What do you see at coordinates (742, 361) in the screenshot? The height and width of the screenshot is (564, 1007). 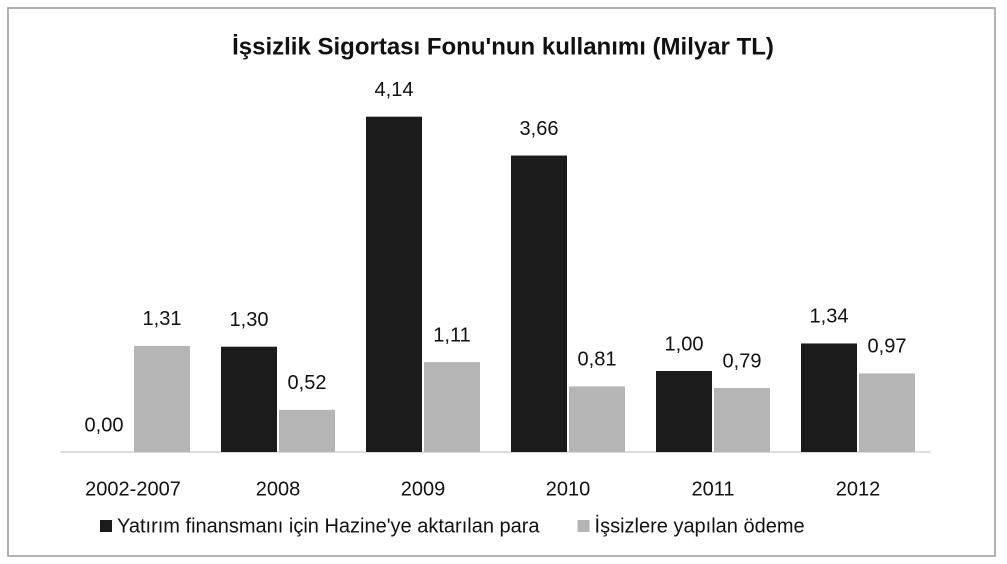 I see `data-label: 0,79` at bounding box center [742, 361].